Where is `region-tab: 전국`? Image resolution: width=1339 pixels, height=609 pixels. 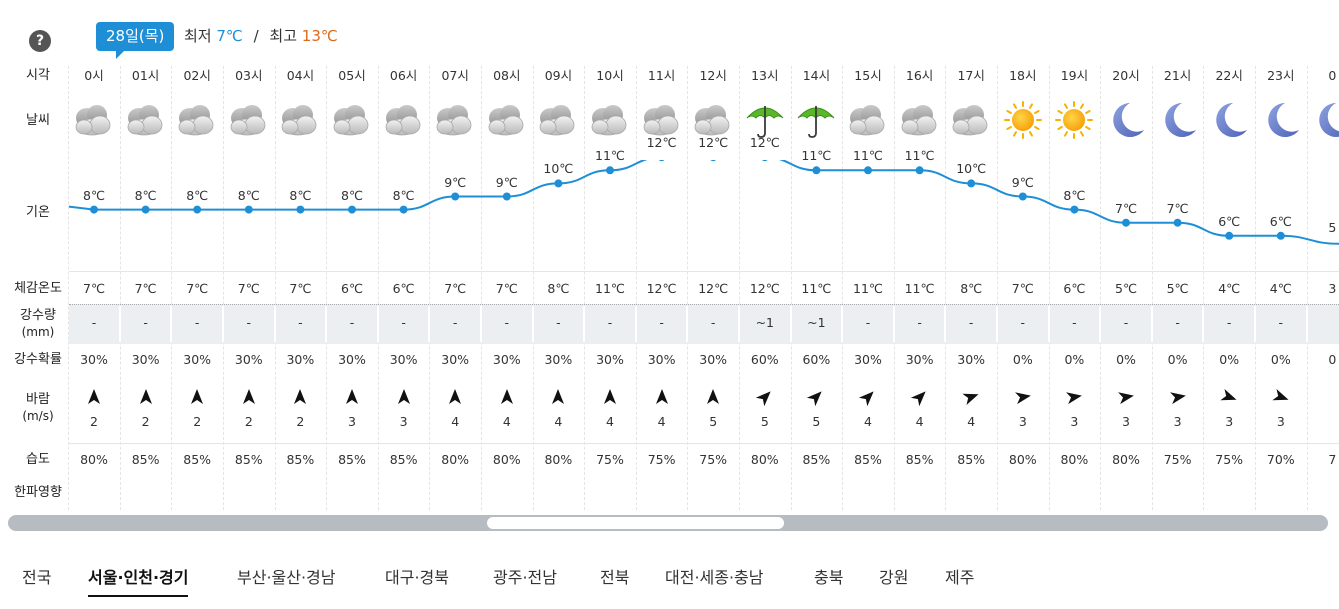
region-tab: 전국 is located at coordinates (37, 577).